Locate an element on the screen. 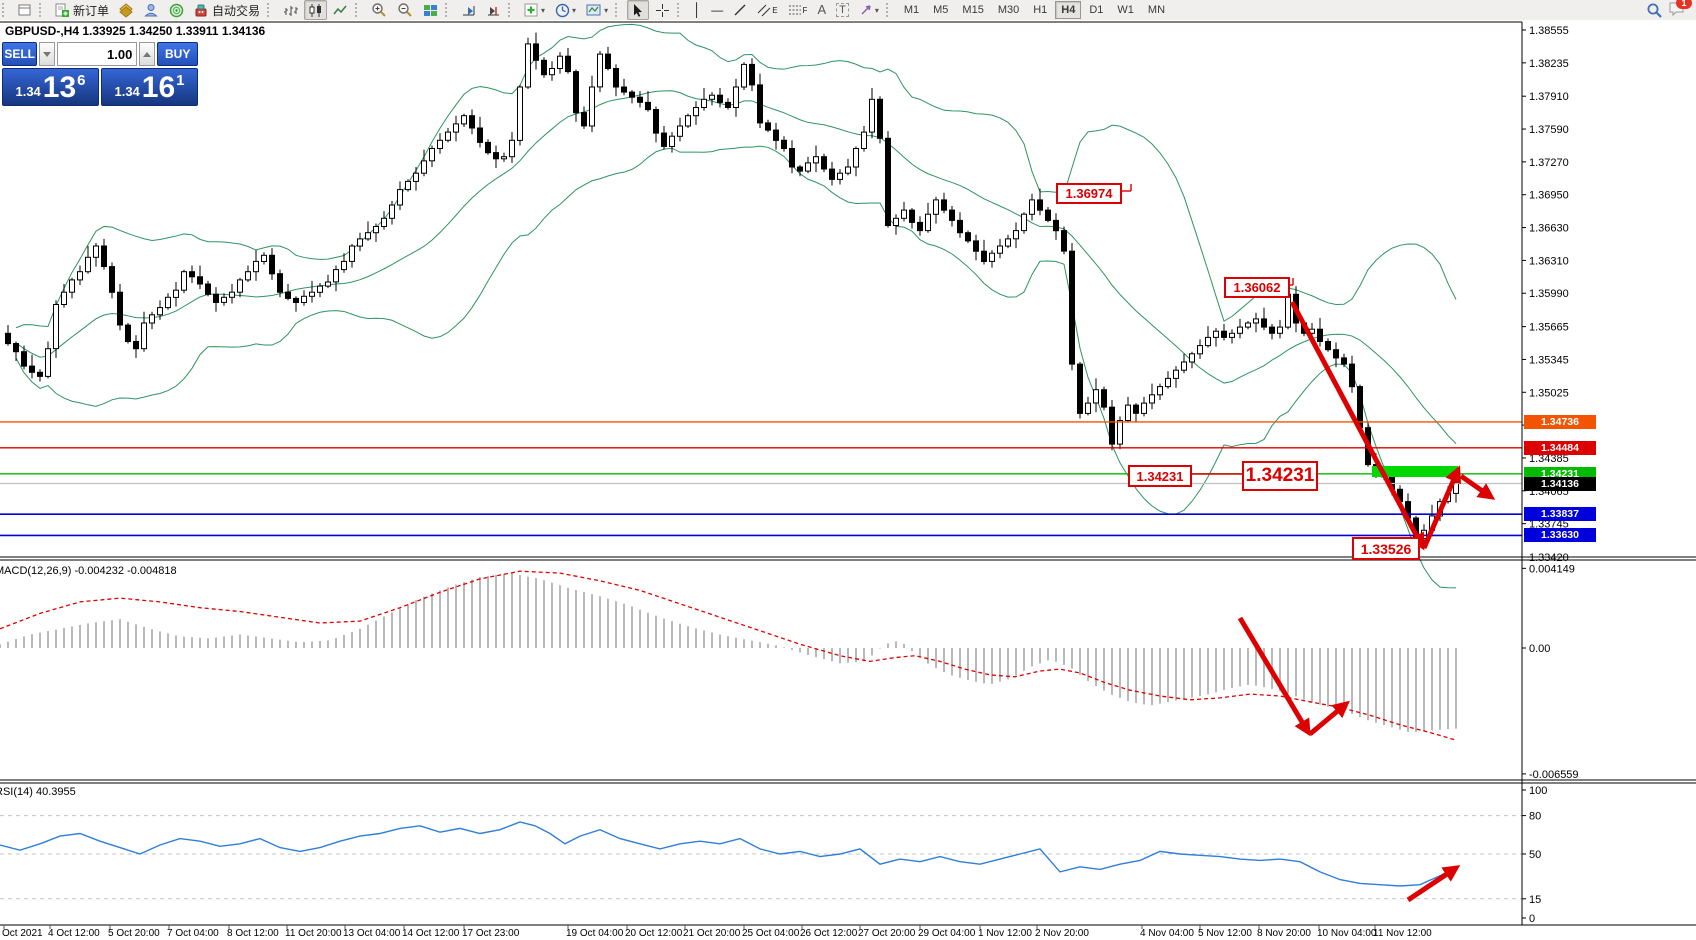 The width and height of the screenshot is (1696, 940). text-label-tool-icon: T is located at coordinates (842, 10).